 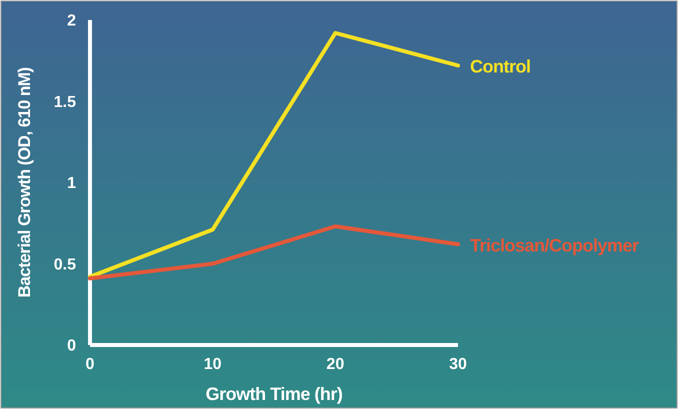 I want to click on x-tick-label: 20, so click(x=335, y=364).